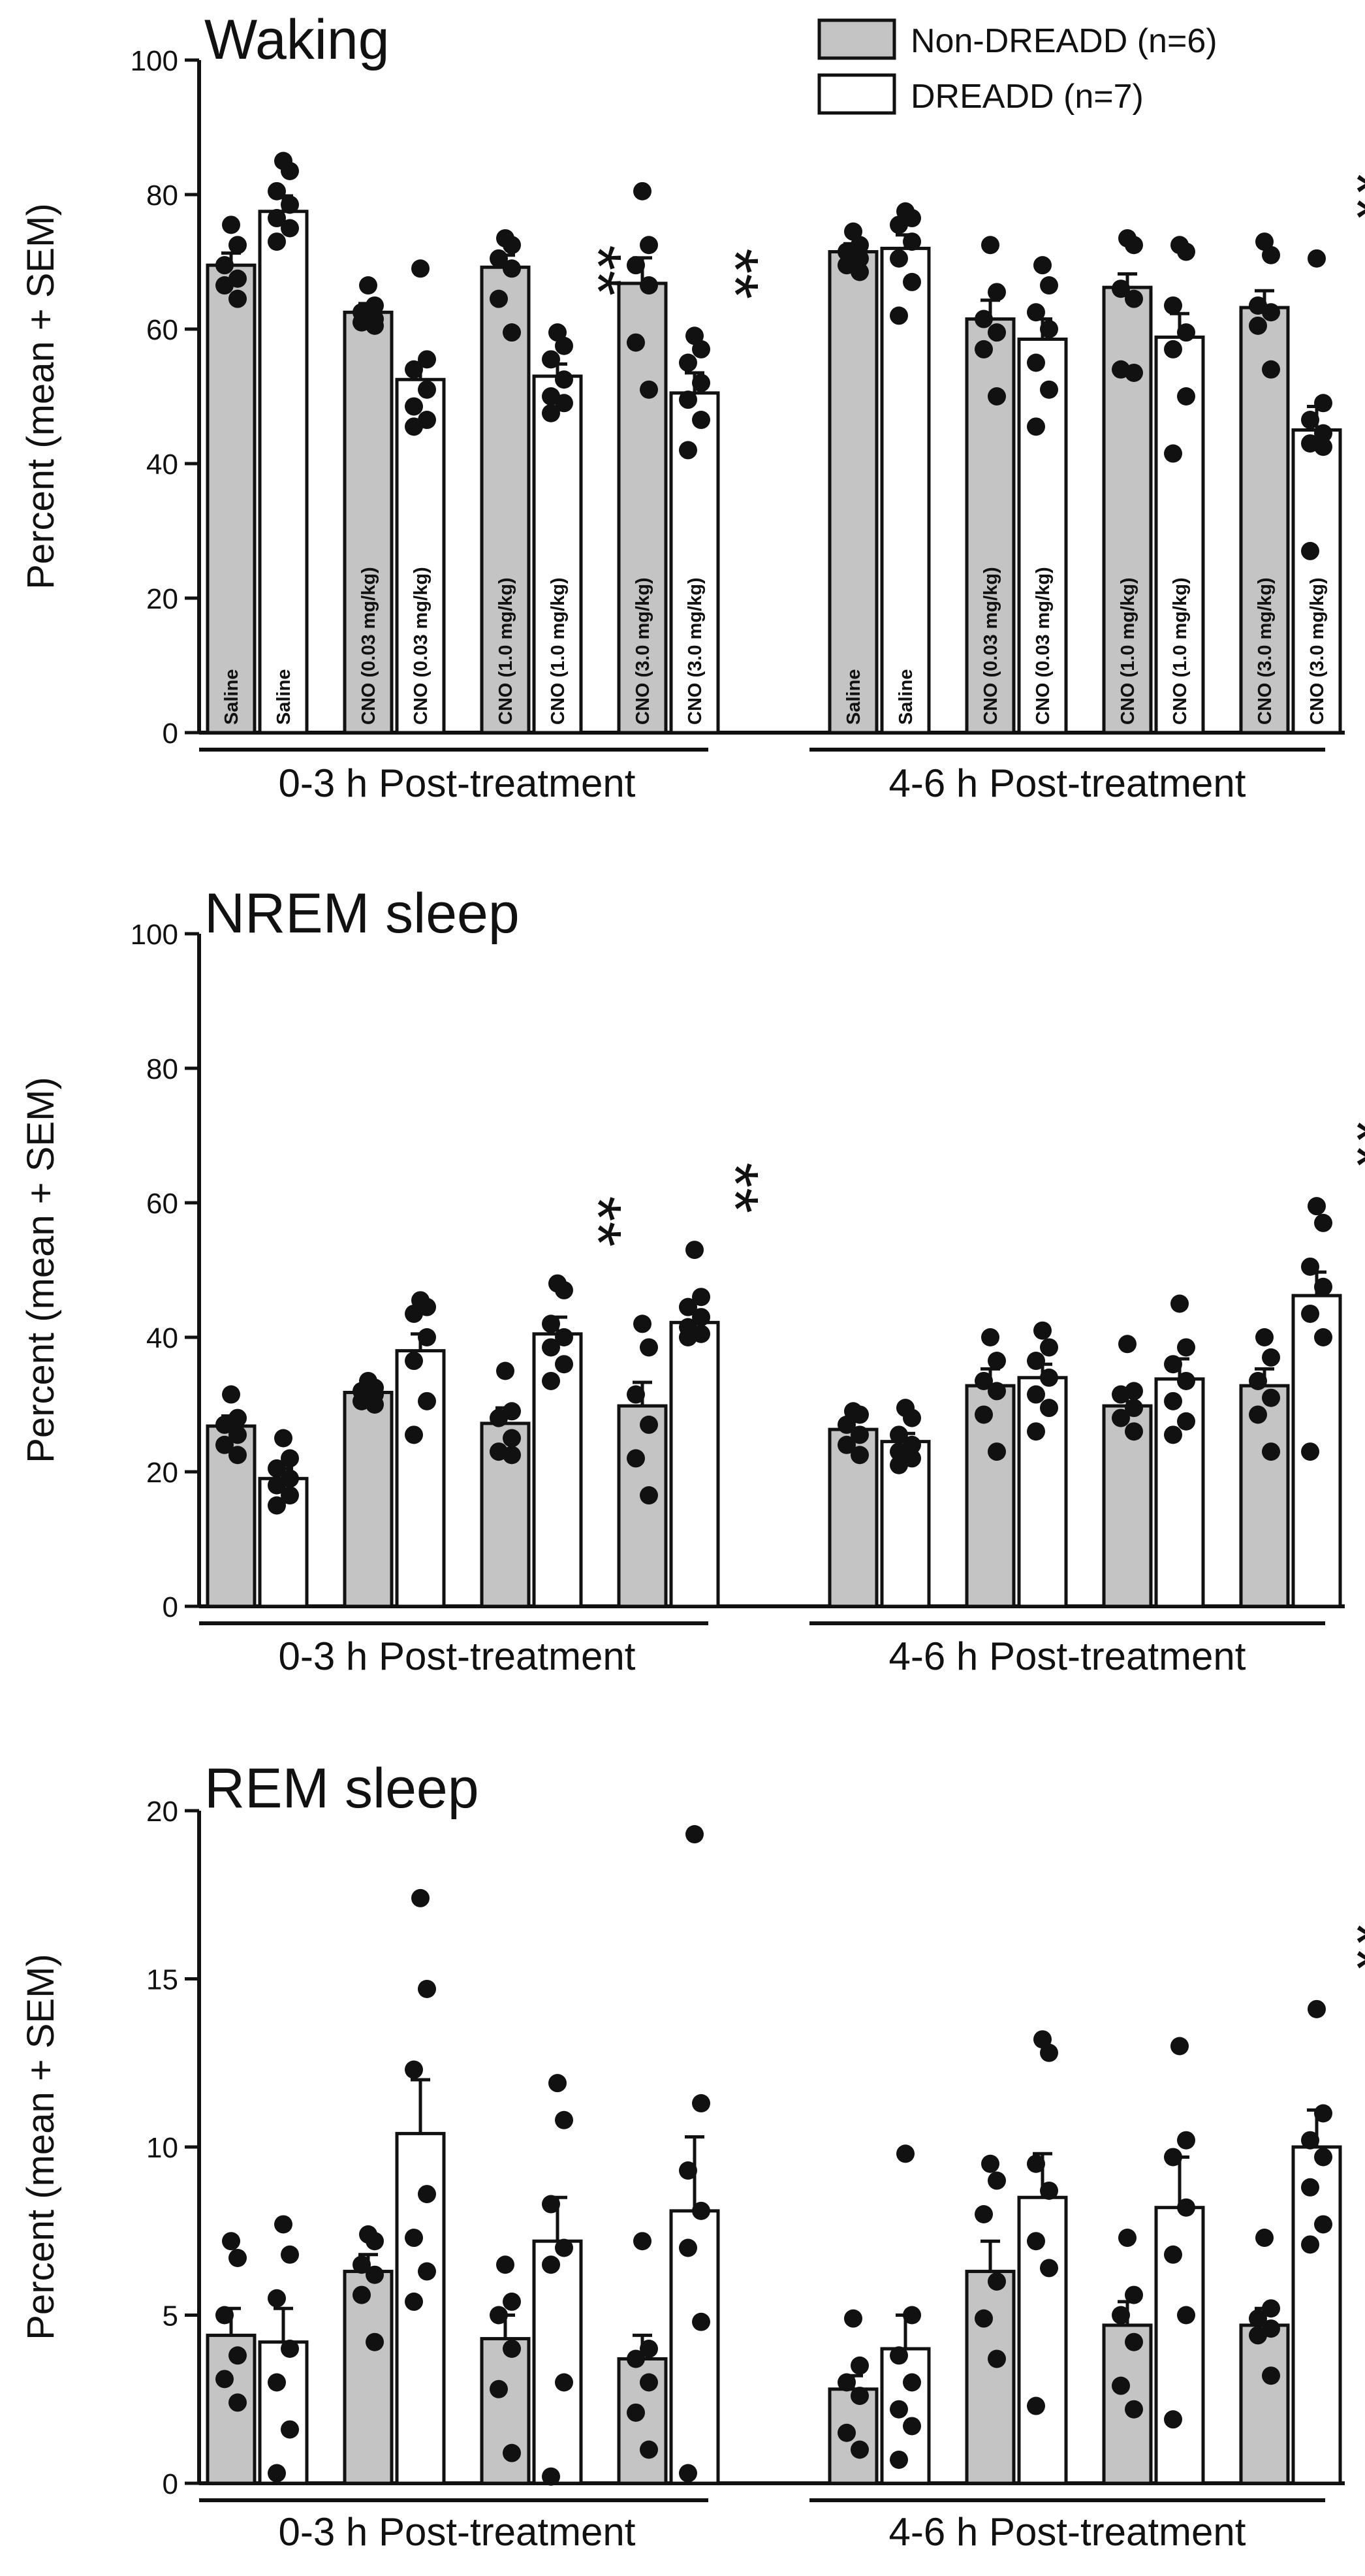 Image resolution: width=1365 pixels, height=2576 pixels. Describe the element at coordinates (735, 1187) in the screenshot. I see `significance-marker: **` at that location.